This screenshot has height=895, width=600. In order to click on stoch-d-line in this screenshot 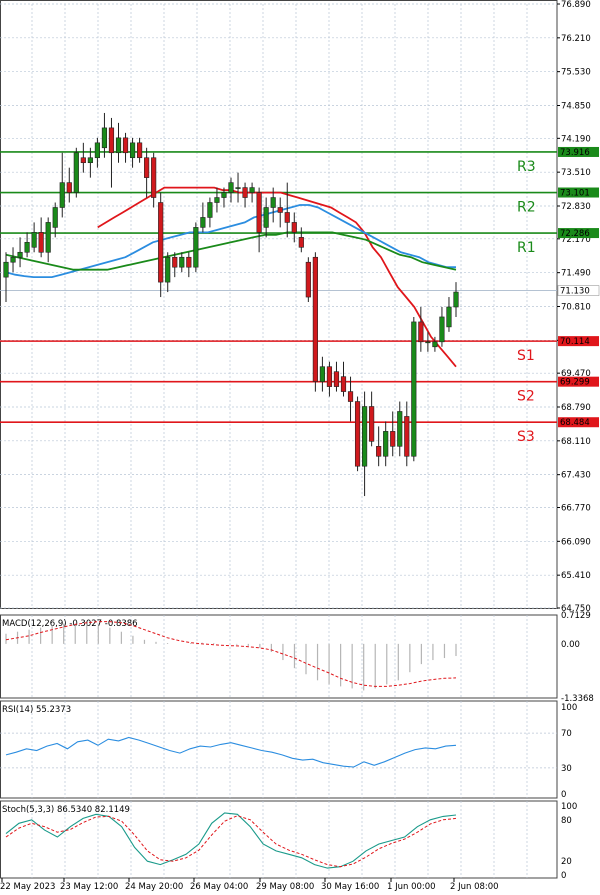, I will do `click(231, 841)`.